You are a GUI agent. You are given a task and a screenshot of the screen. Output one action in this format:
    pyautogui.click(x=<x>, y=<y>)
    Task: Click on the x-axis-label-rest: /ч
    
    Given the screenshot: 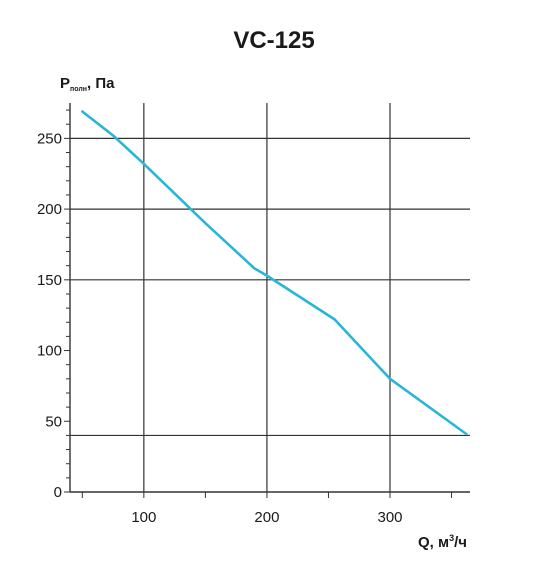 What is the action you would take?
    pyautogui.click(x=460, y=542)
    